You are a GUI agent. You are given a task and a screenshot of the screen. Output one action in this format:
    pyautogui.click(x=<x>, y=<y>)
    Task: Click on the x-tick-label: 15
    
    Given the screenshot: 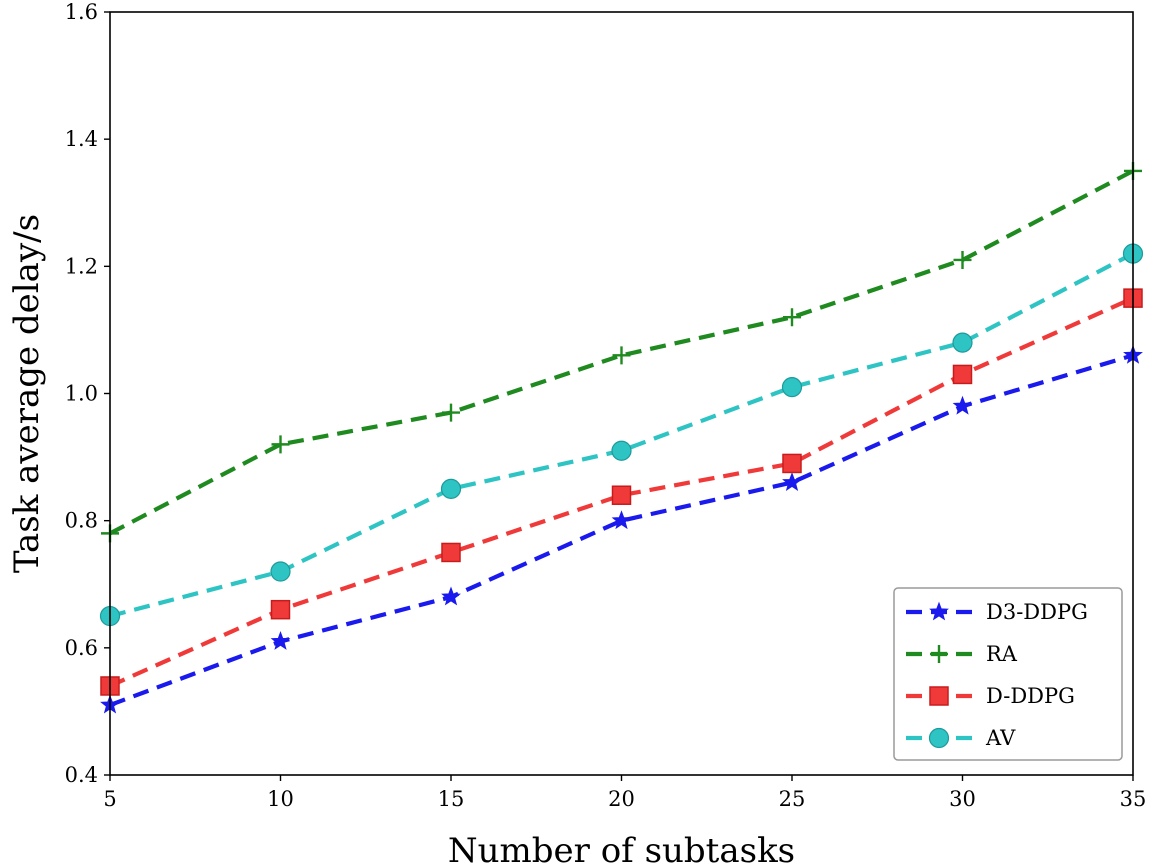 What is the action you would take?
    pyautogui.click(x=451, y=799)
    